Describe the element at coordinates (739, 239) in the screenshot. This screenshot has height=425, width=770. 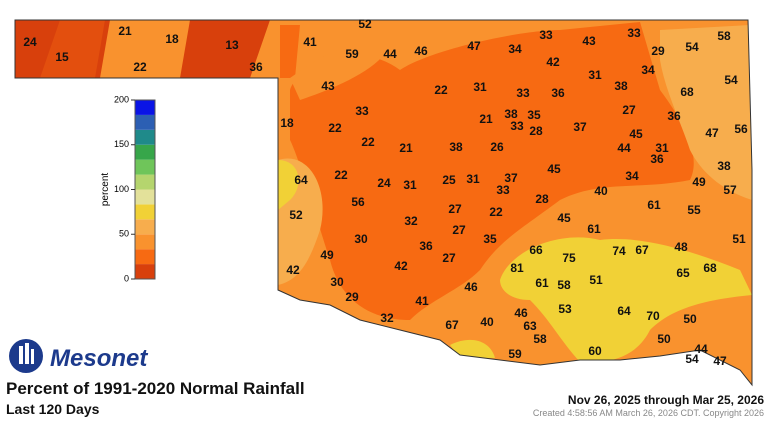
I see `station-value: 51` at that location.